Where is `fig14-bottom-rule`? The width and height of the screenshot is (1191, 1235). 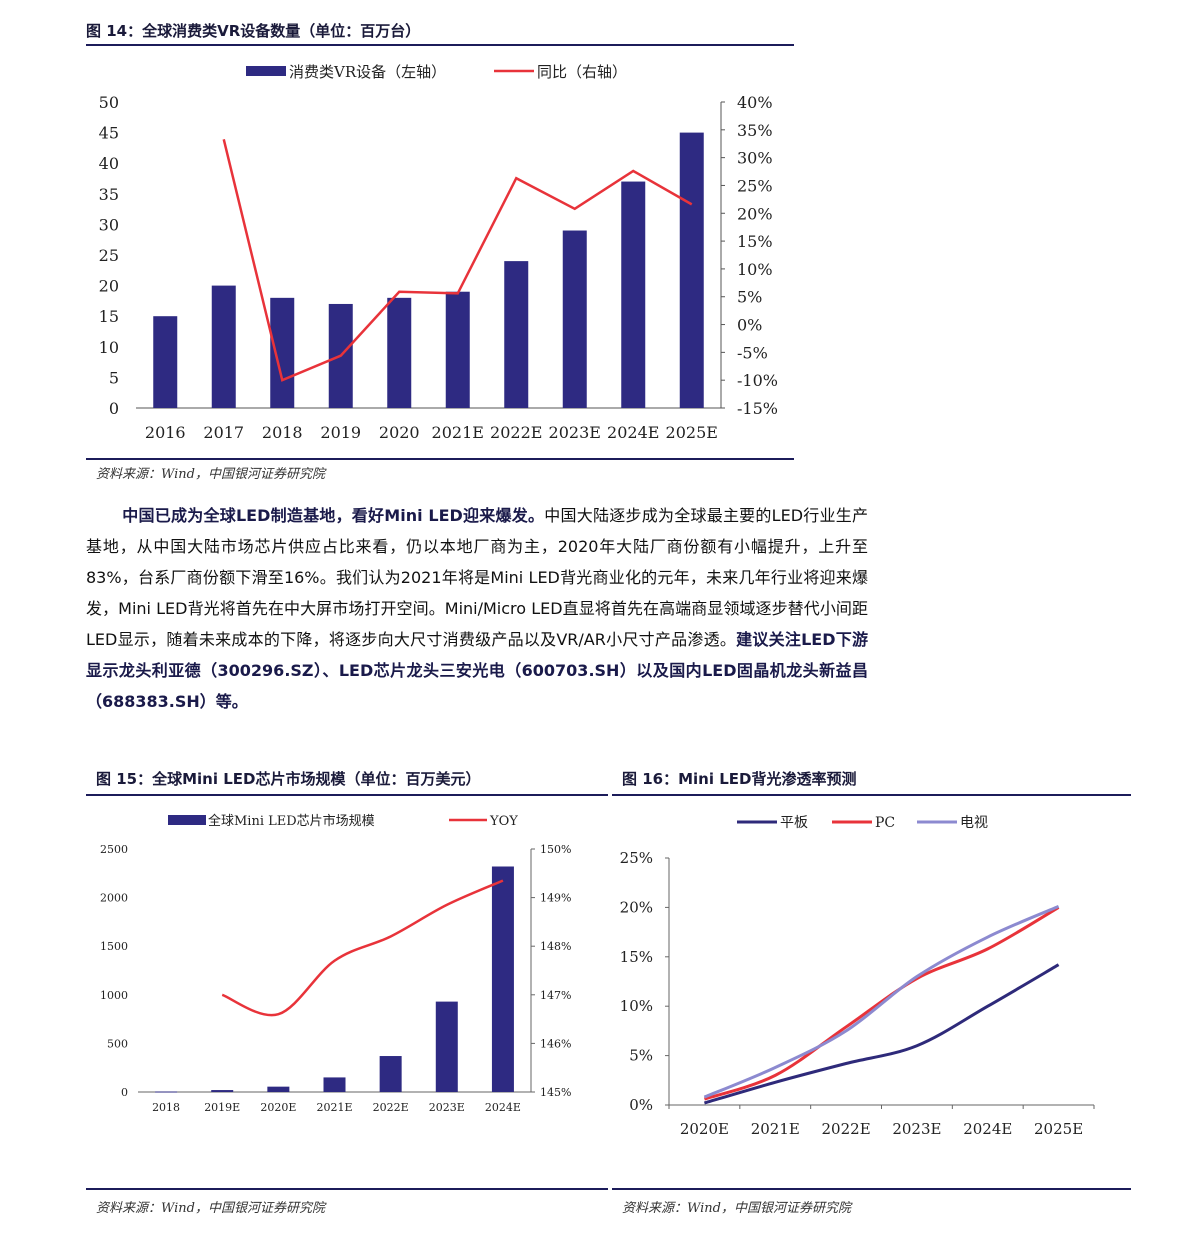
fig14-bottom-rule is located at coordinates (440, 459).